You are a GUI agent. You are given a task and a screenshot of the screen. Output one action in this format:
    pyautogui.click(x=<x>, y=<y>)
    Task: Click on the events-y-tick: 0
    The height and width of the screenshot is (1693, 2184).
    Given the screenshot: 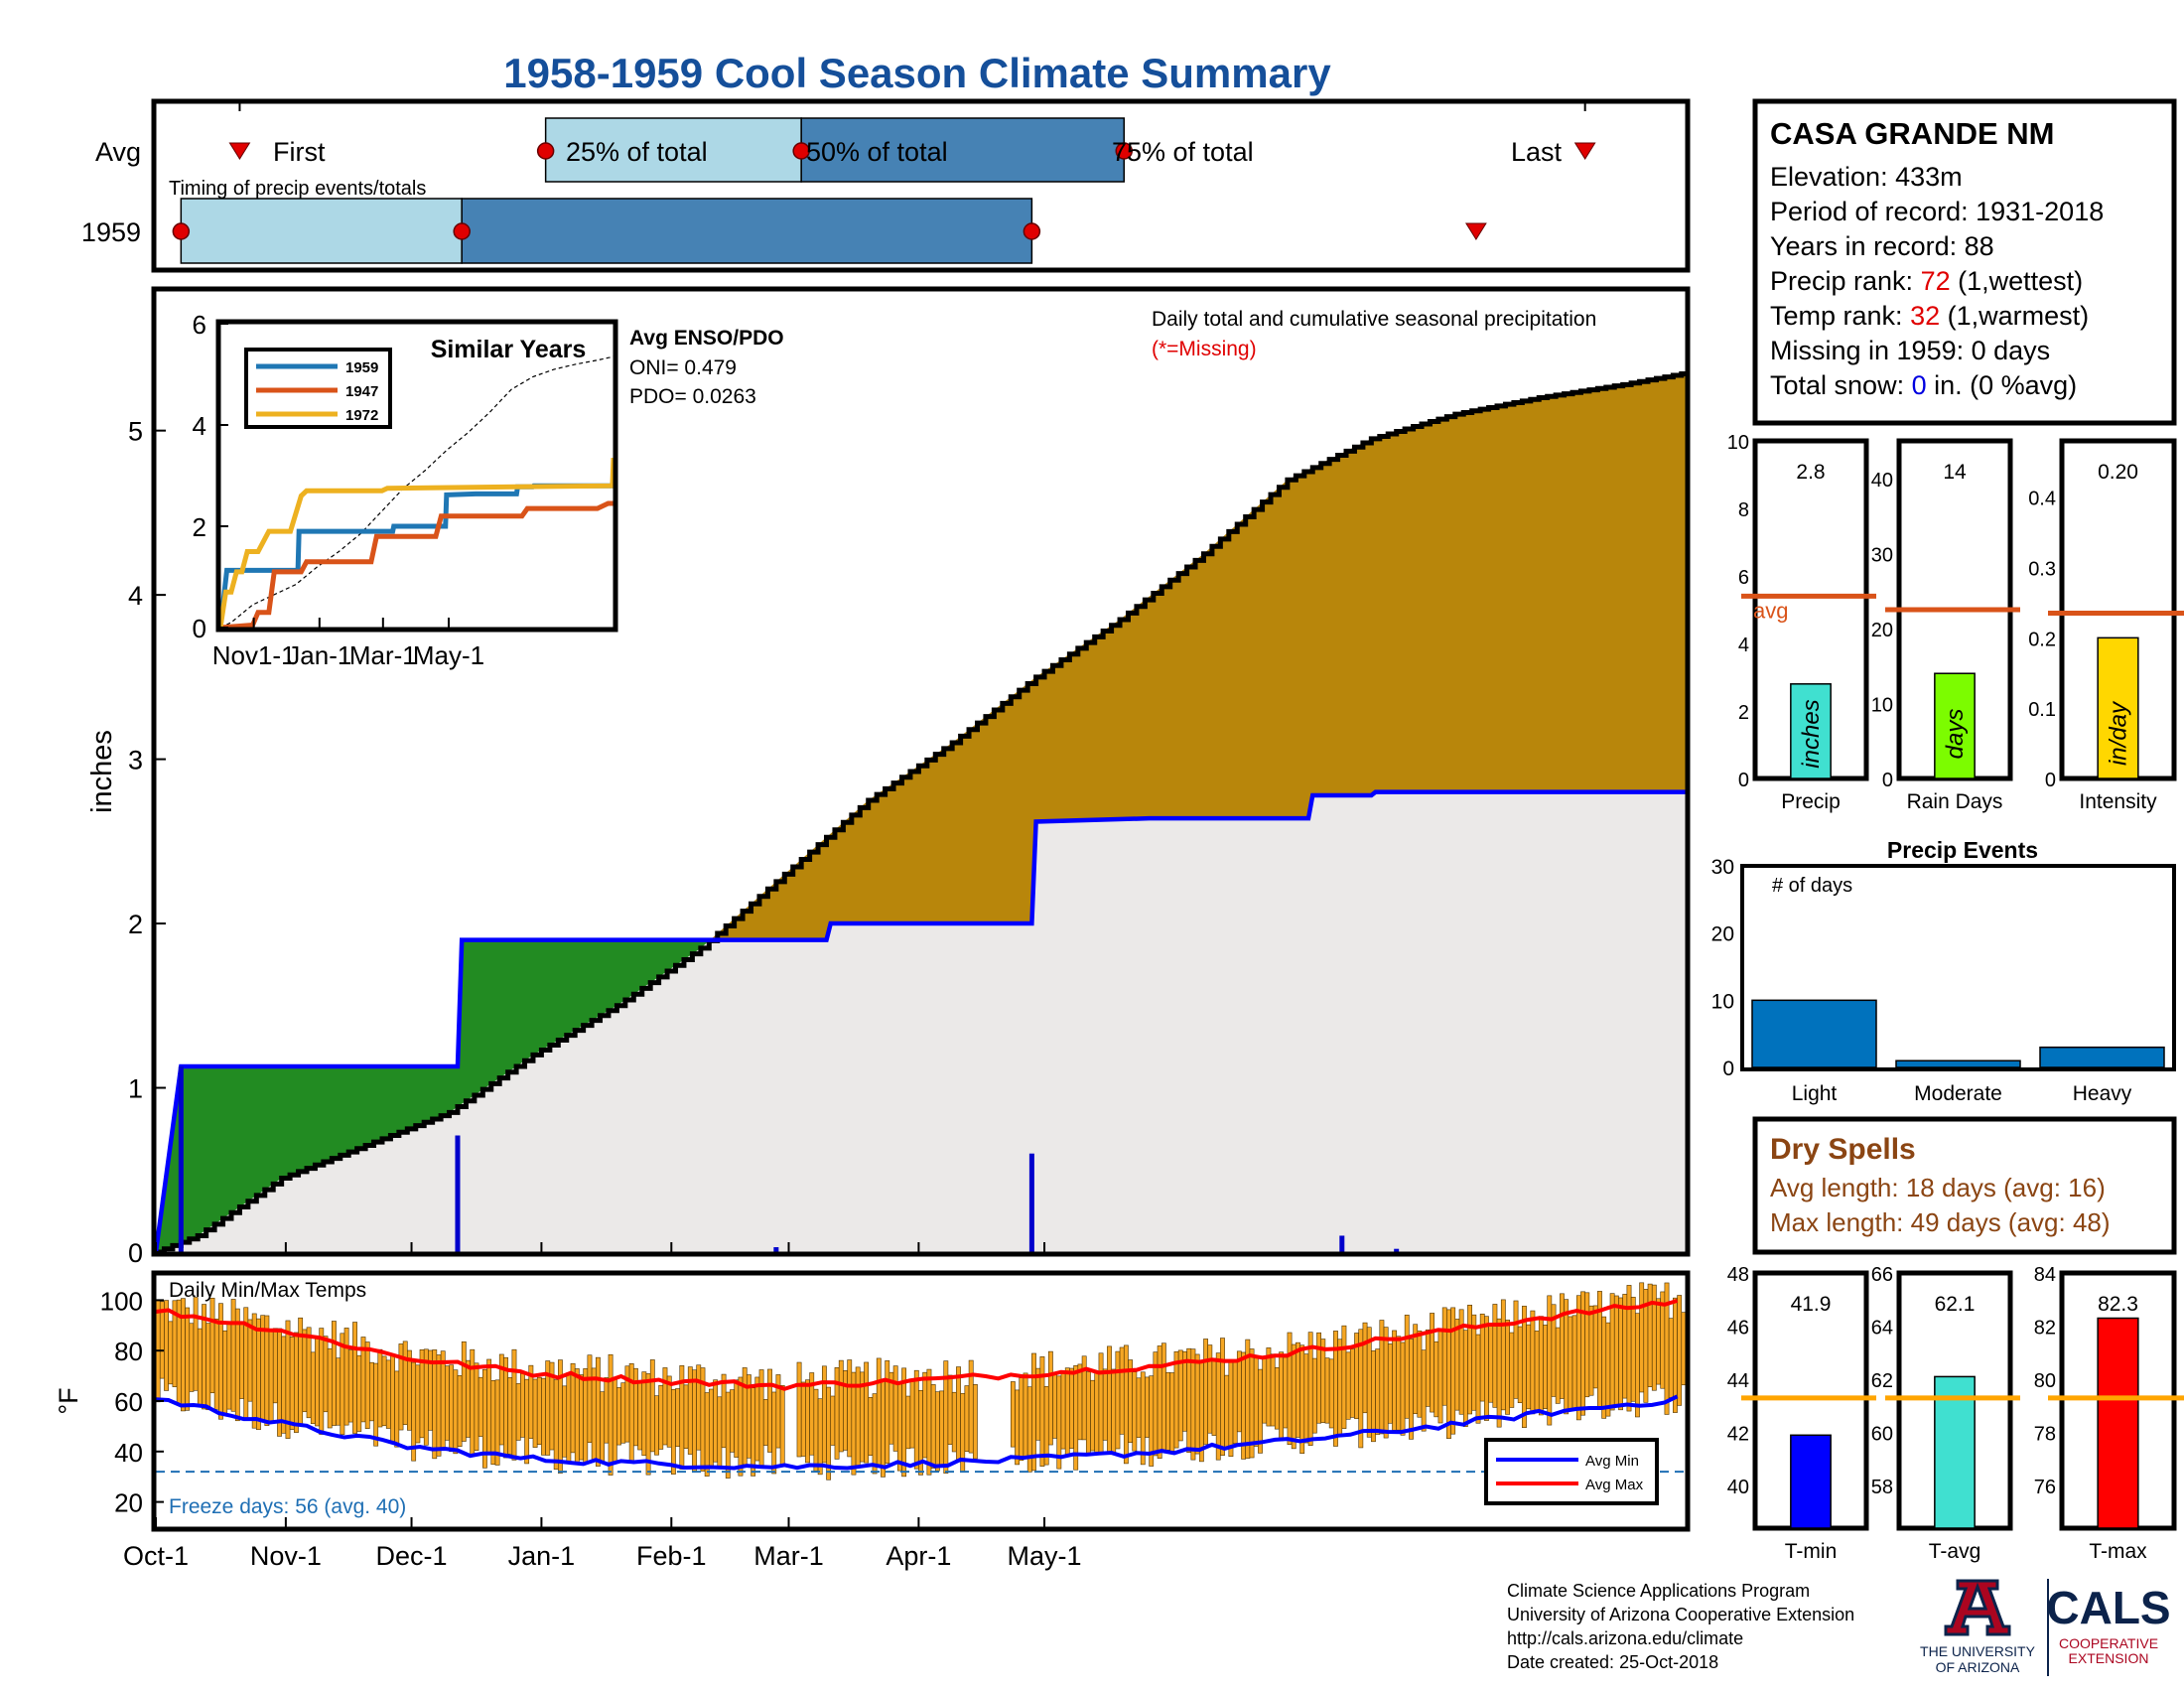 What is the action you would take?
    pyautogui.click(x=1728, y=1069)
    